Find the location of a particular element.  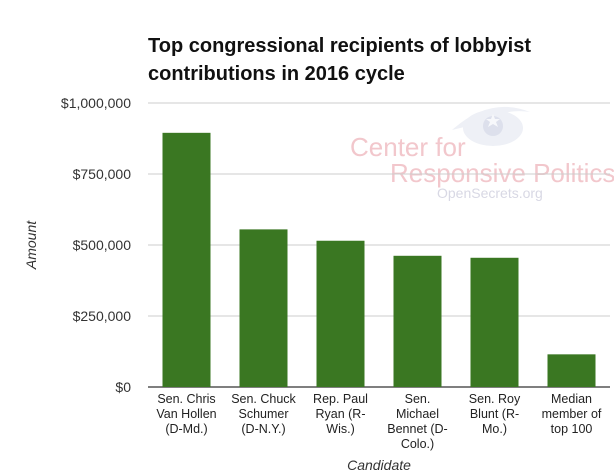

y-tick-label: $250,000 is located at coordinates (102, 316).